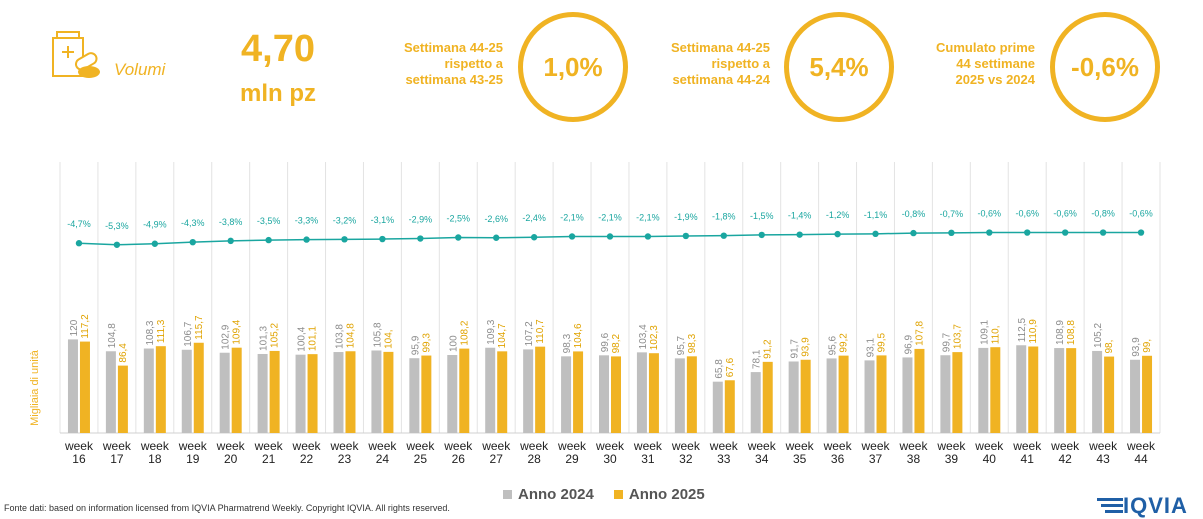 This screenshot has height=519, width=1203. Describe the element at coordinates (534, 459) in the screenshot. I see `x-tick-label-number: 28` at that location.